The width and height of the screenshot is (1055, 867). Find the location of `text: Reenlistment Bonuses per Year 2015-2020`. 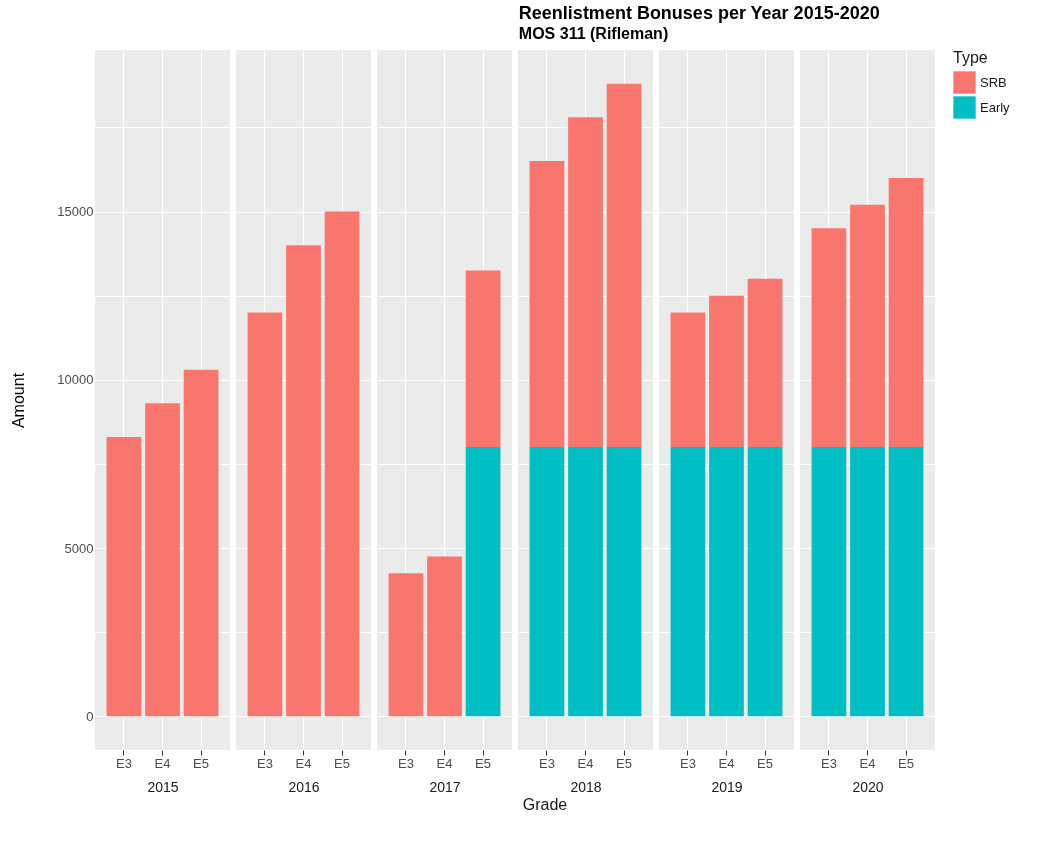

text: Reenlistment Bonuses per Year 2015-2020 is located at coordinates (699, 13).